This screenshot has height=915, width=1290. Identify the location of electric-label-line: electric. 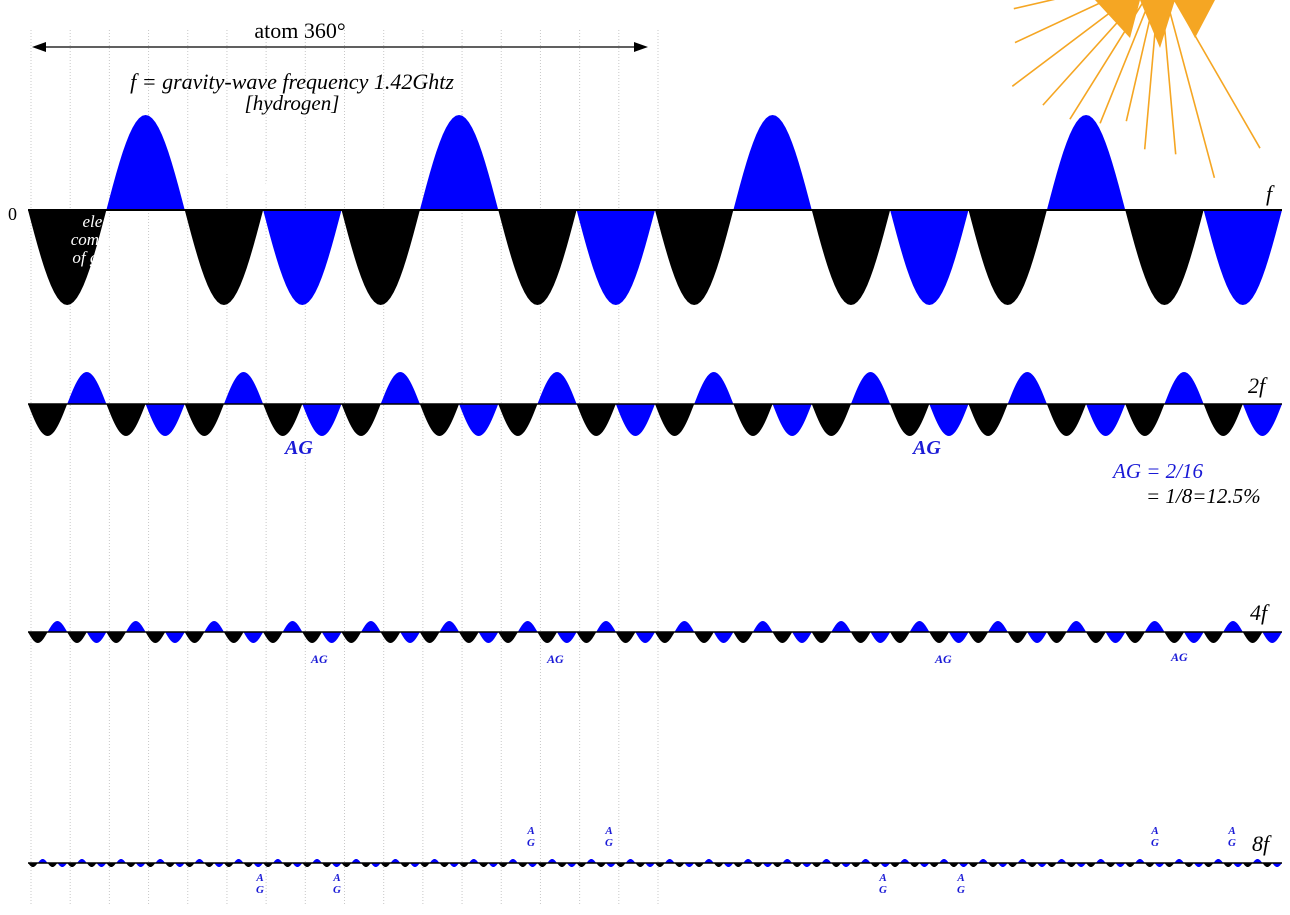
(108, 221).